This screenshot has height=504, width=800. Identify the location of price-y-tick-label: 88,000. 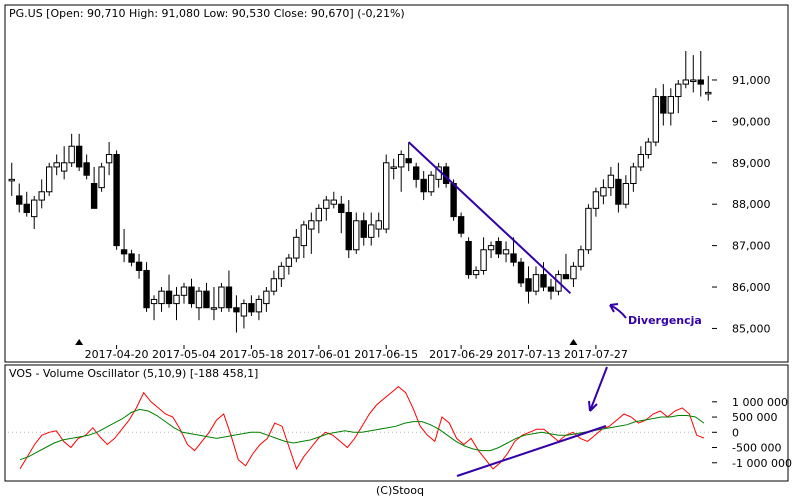
(751, 204).